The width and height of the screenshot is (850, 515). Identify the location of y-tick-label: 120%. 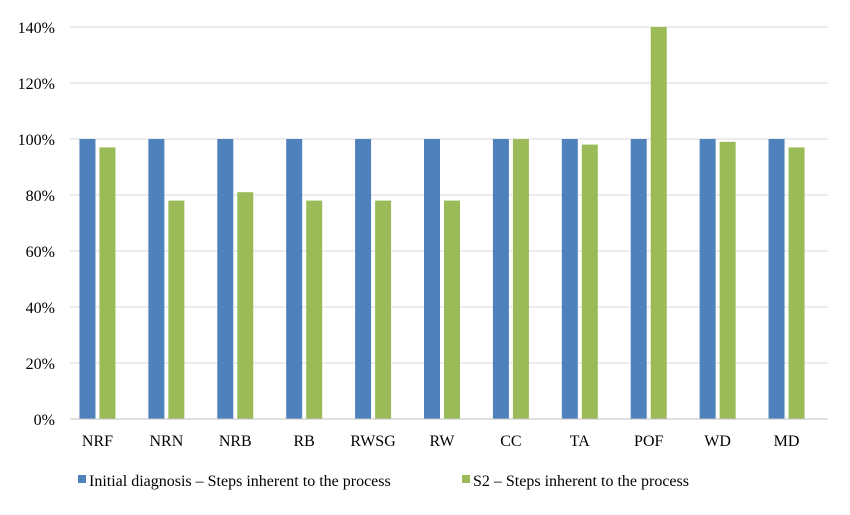
(36, 84).